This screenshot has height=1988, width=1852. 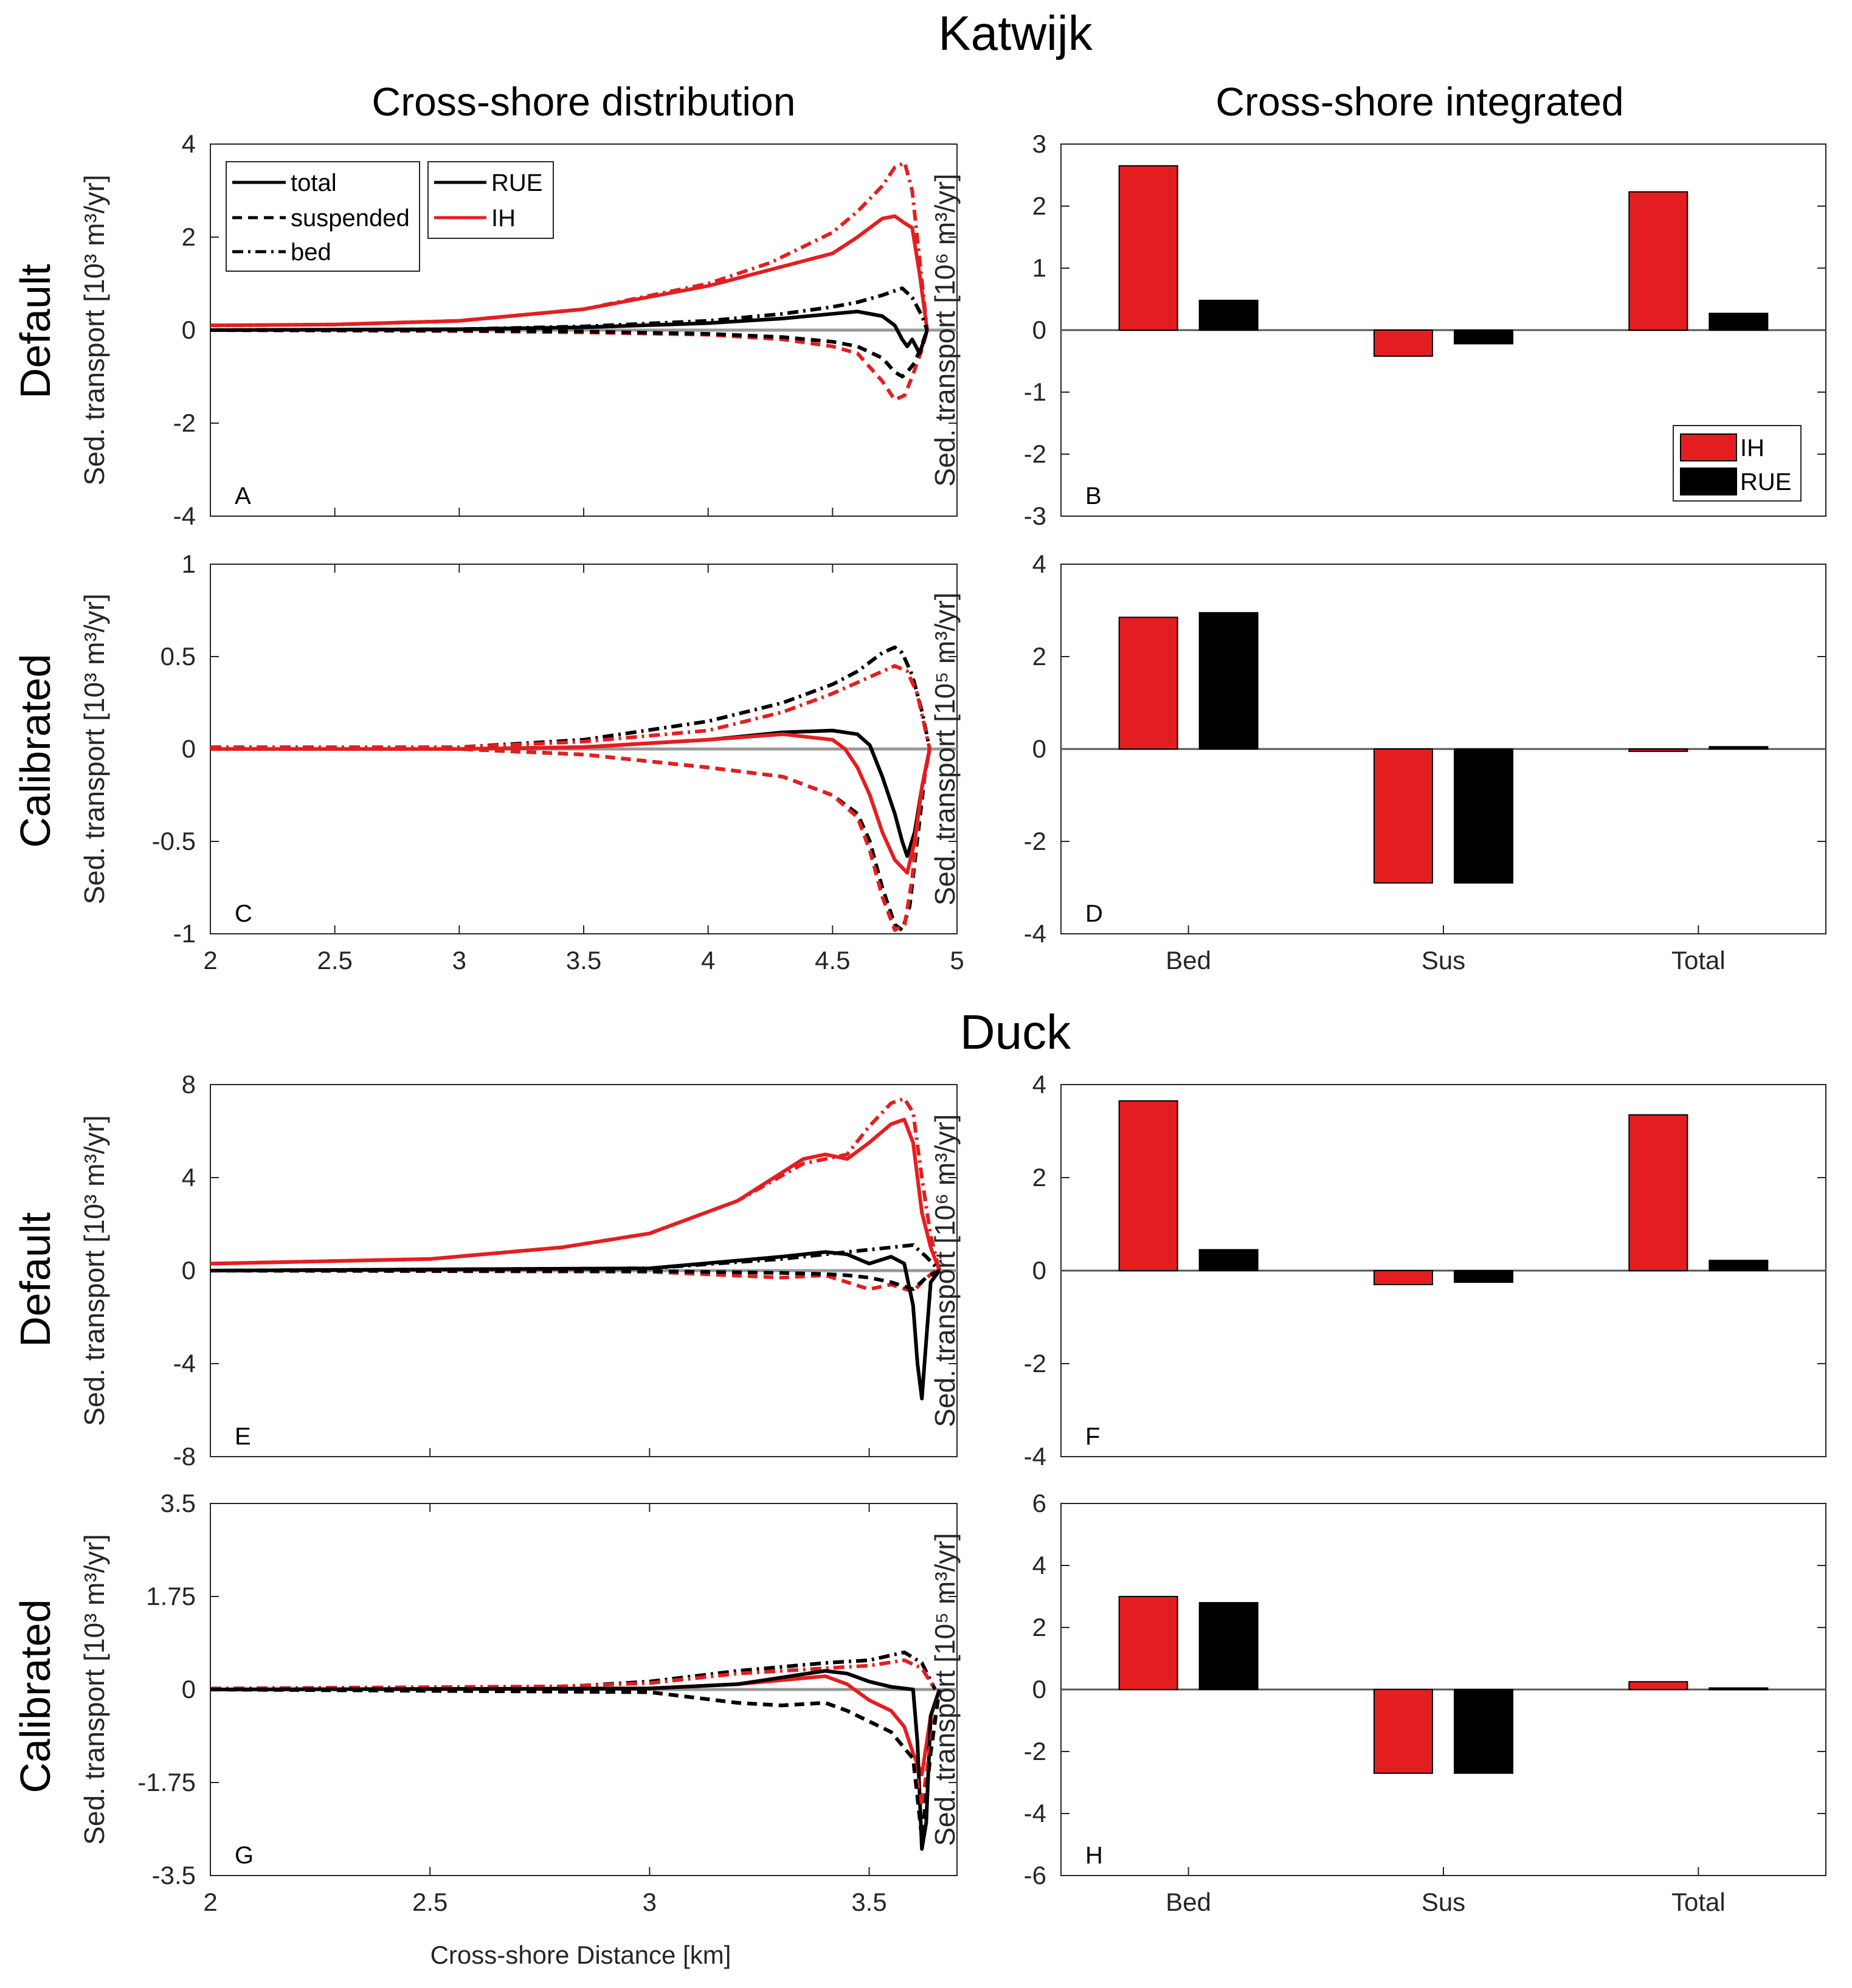 I want to click on x-tick-label: 3, so click(x=650, y=1902).